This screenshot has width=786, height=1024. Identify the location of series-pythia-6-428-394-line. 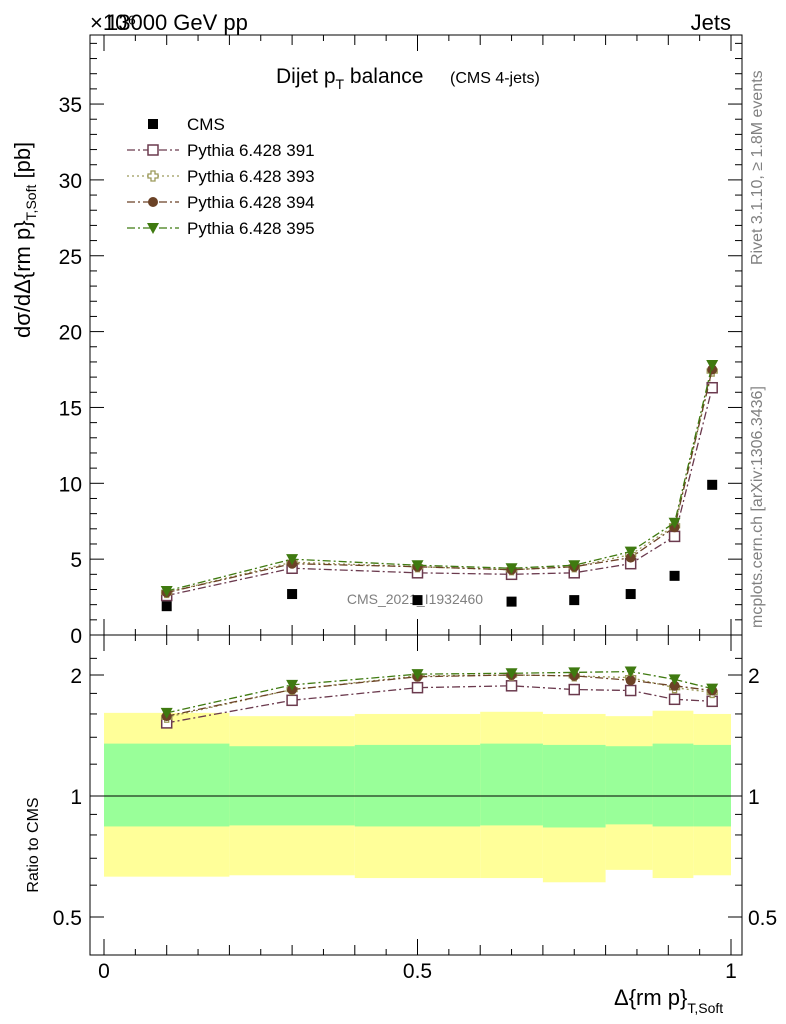
(439, 695).